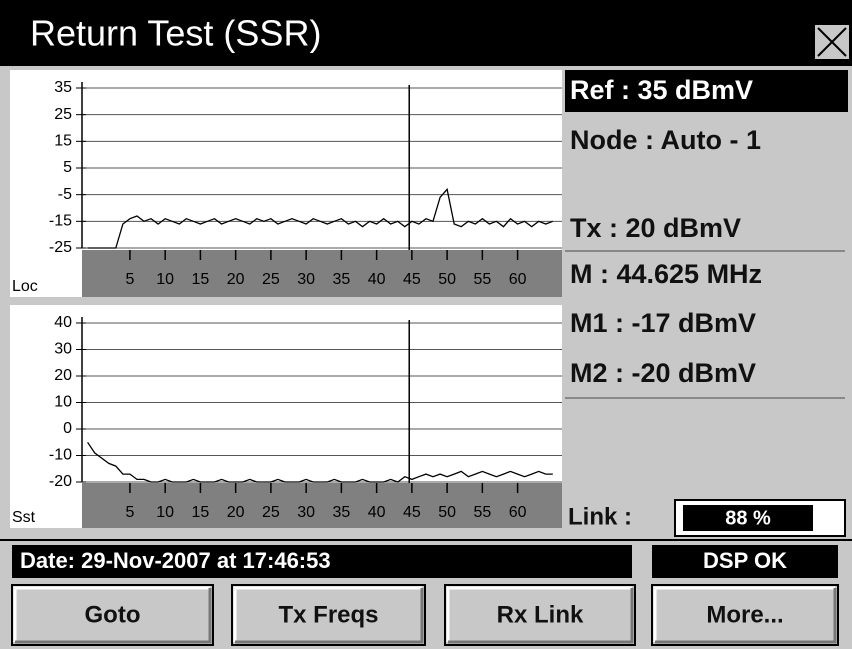 This screenshot has width=852, height=649. What do you see at coordinates (63, 349) in the screenshot?
I see `y-tick-label: 30` at bounding box center [63, 349].